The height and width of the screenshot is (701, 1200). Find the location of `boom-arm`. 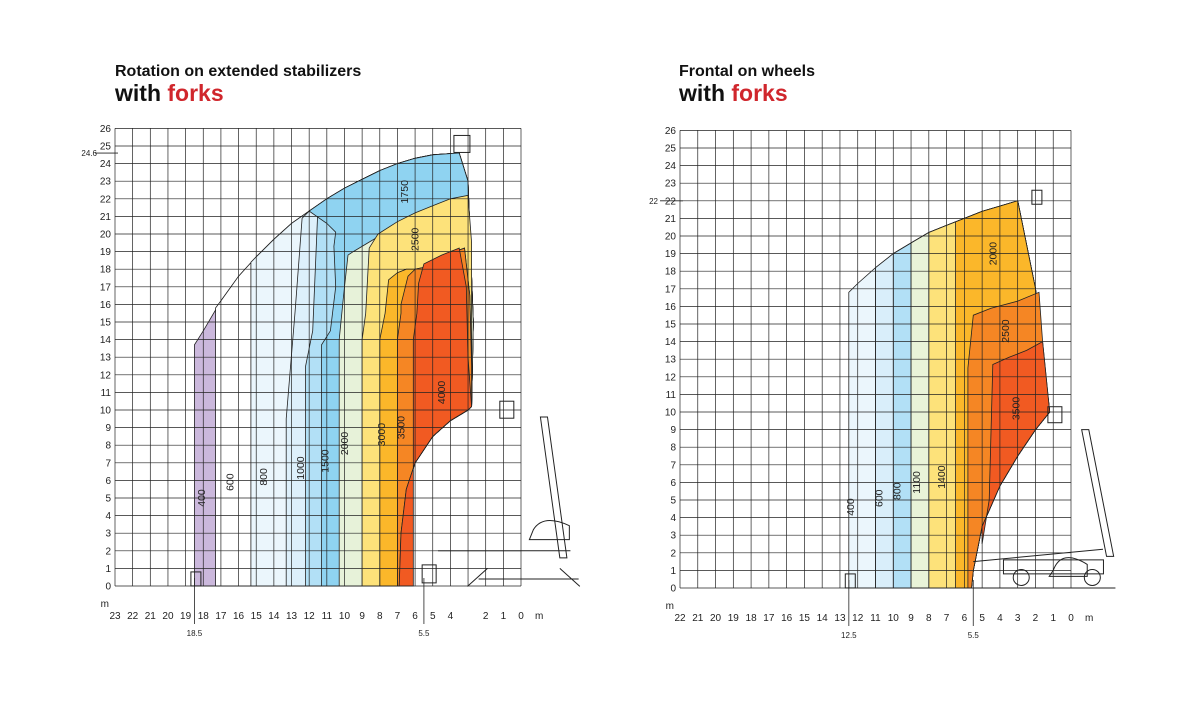

boom-arm is located at coordinates (1044, 496).